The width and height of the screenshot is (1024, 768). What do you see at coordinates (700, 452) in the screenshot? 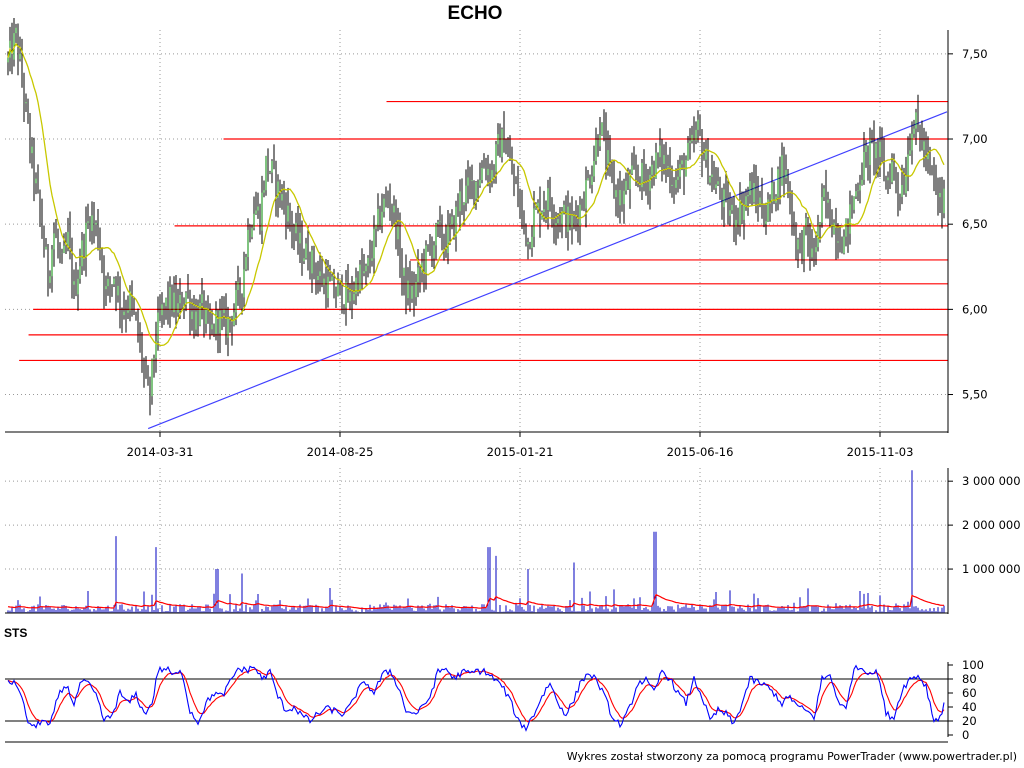
I see `price-x-tick-label: 2015-06-16` at bounding box center [700, 452].